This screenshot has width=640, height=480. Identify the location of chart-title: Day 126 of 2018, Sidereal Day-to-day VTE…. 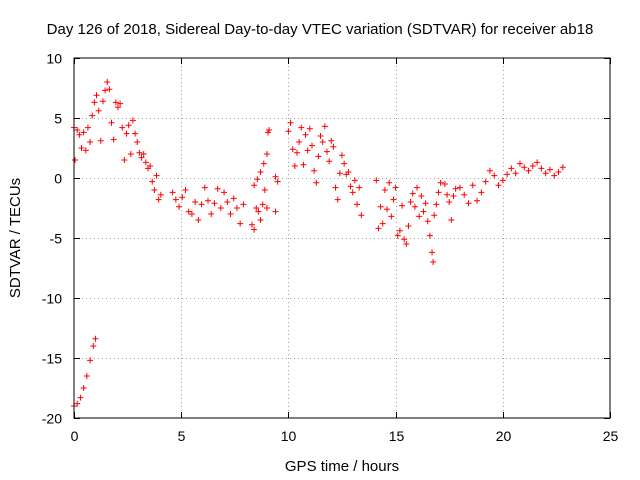
(320, 29).